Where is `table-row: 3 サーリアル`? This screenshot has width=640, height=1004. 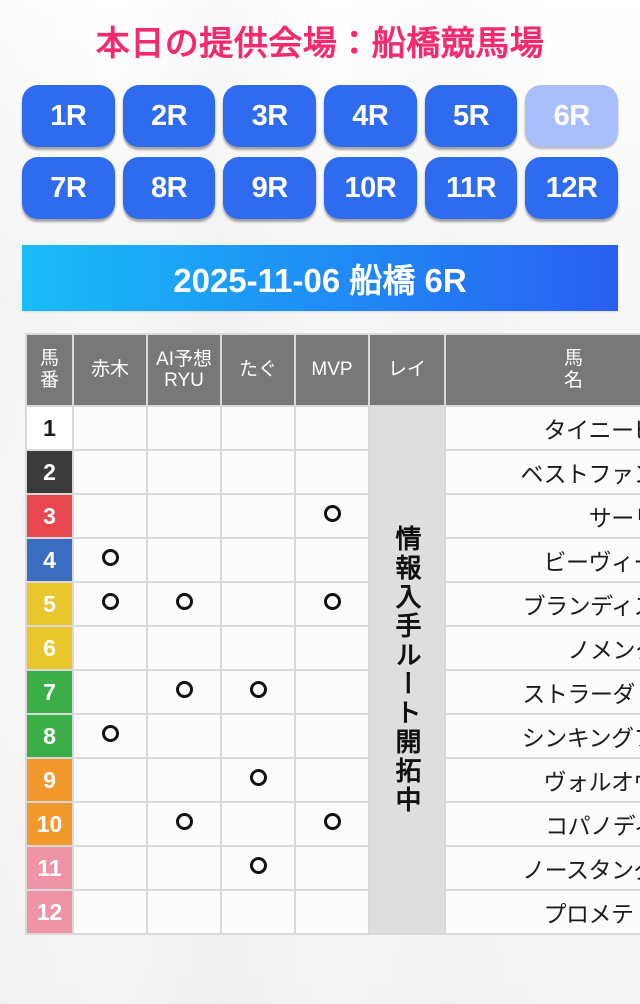 table-row: 3 サーリアル is located at coordinates (333, 516).